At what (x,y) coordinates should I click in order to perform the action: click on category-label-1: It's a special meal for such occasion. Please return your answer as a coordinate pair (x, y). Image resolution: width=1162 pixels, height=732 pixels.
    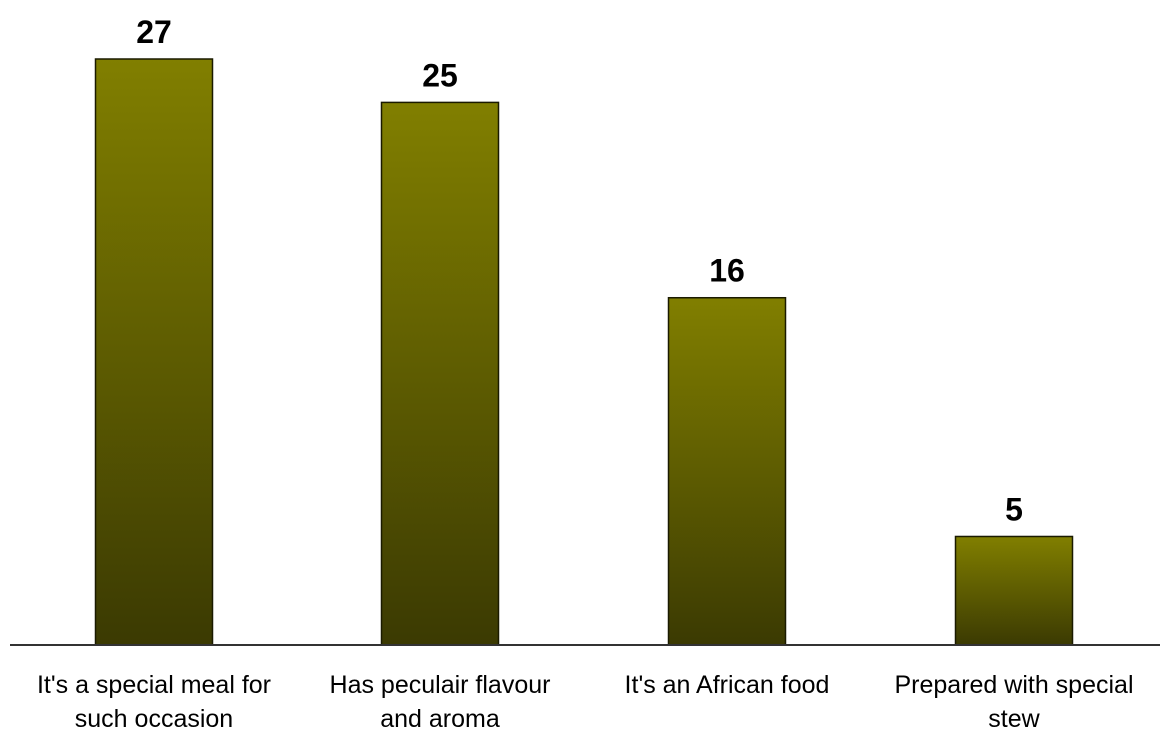
    Looking at the image, I should click on (154, 701).